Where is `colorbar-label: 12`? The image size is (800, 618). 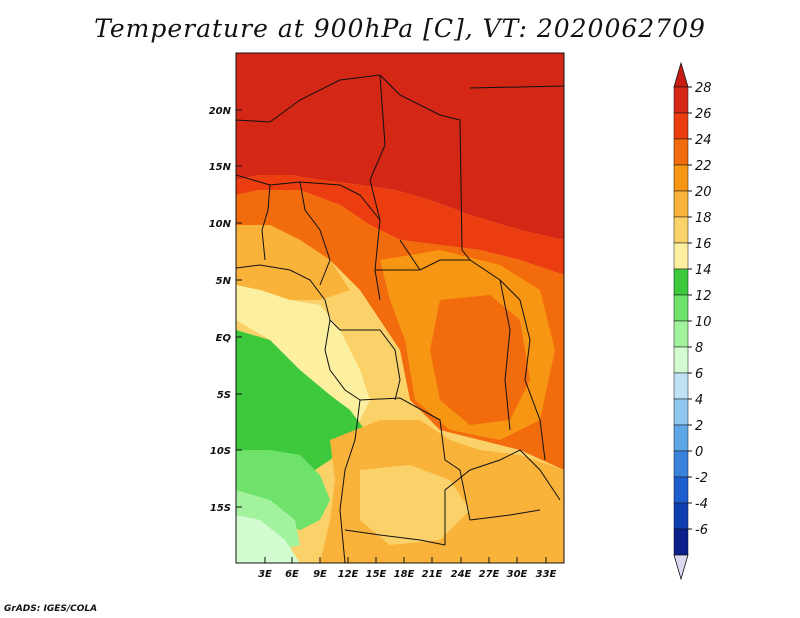 colorbar-label: 12 is located at coordinates (703, 296).